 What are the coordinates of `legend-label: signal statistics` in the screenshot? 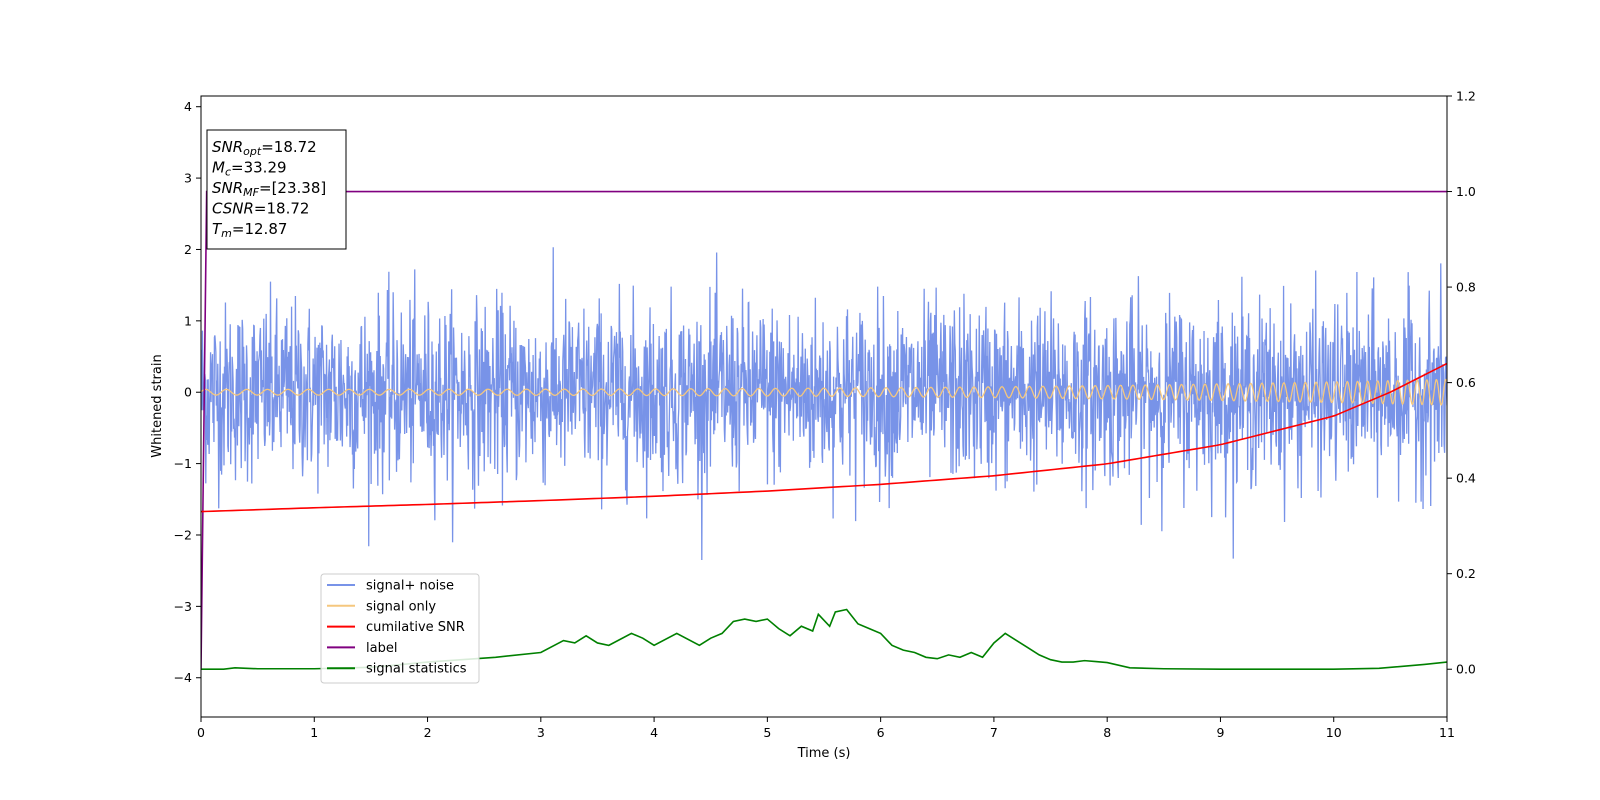 It's located at (416, 669).